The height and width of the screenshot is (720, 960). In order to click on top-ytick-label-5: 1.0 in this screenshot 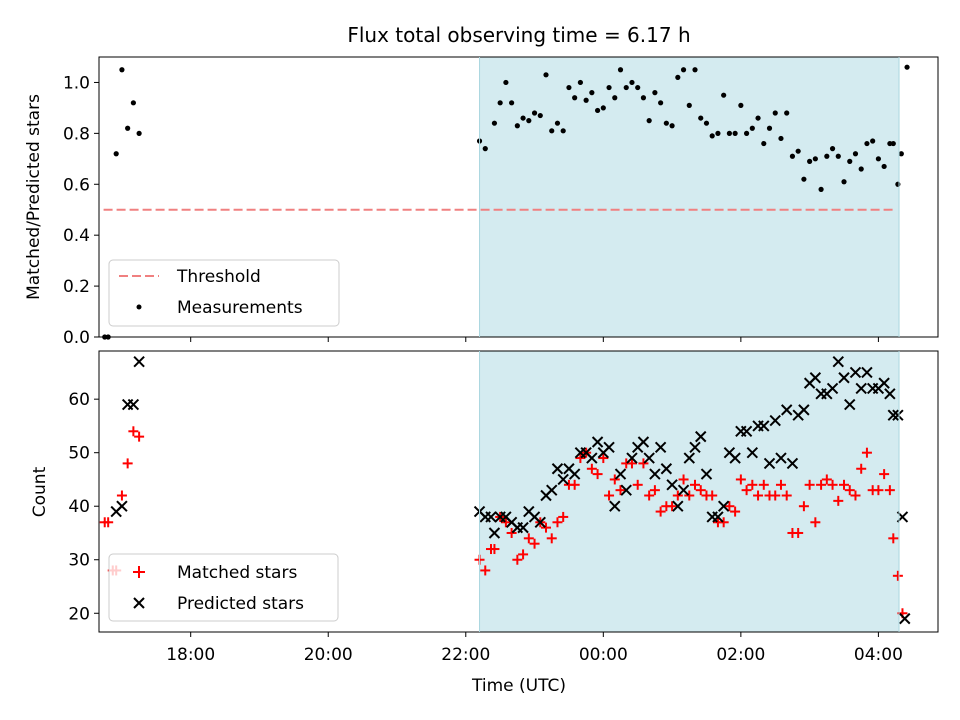, I will do `click(76, 83)`.